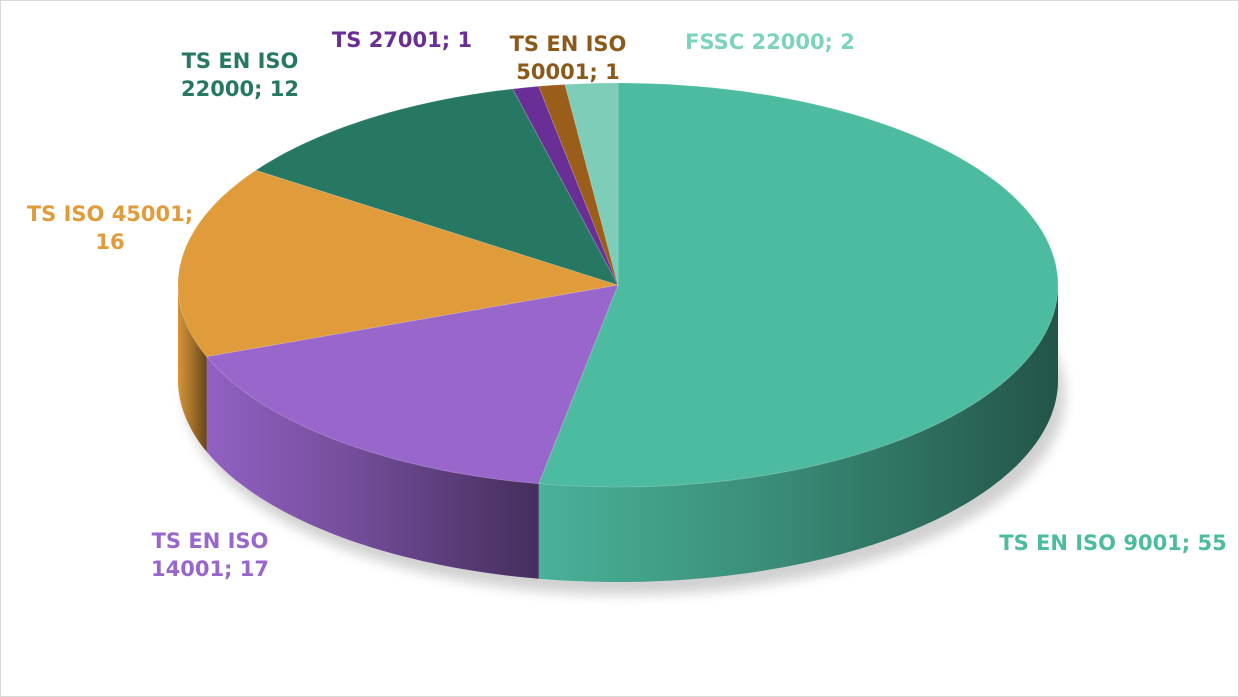 The image size is (1239, 697). Describe the element at coordinates (210, 555) in the screenshot. I see `data-label: TS EN ISO 14001; 17` at that location.